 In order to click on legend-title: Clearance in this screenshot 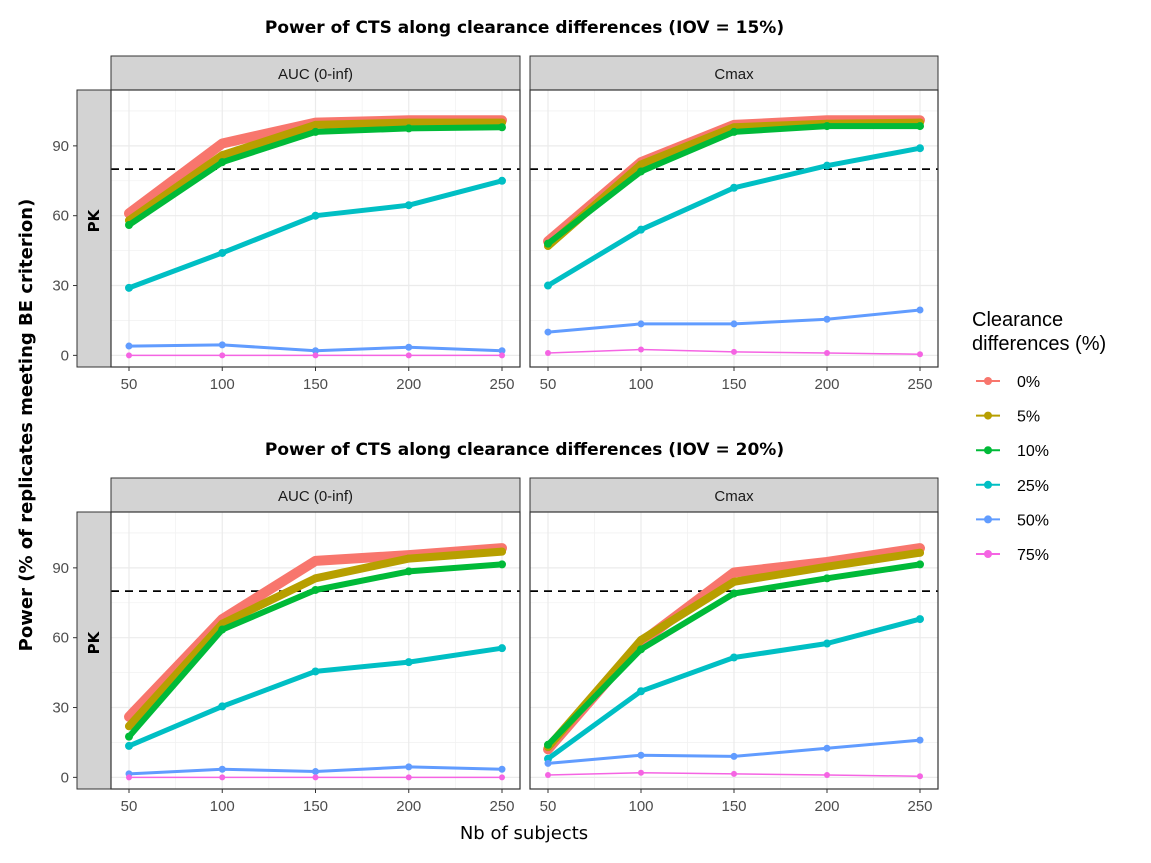, I will do `click(1017, 320)`.